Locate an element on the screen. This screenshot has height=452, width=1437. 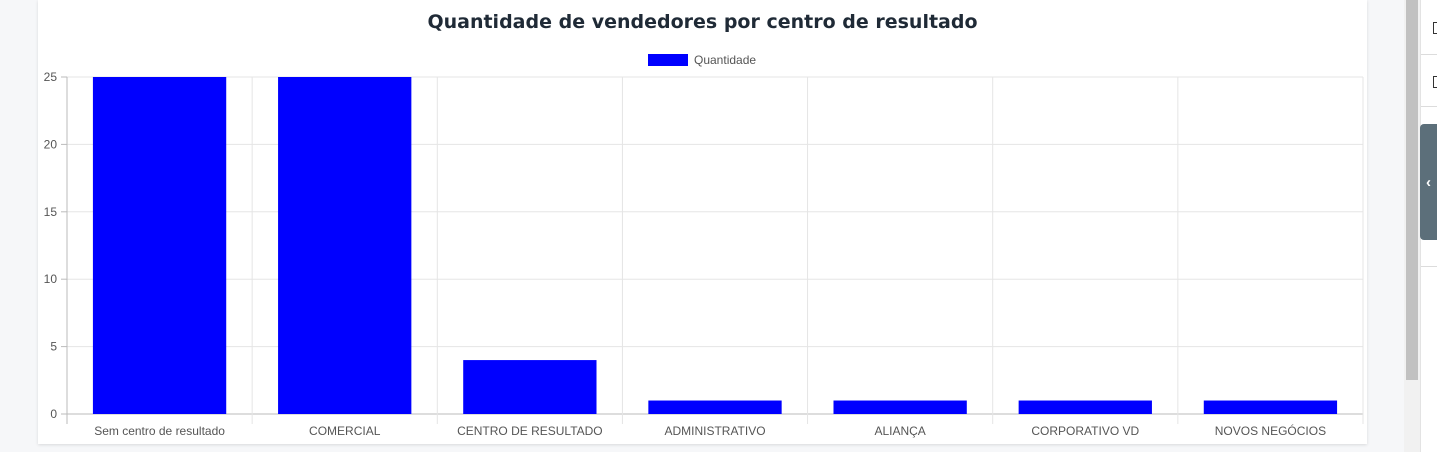
y-tick-label: 15 is located at coordinates (51, 212).